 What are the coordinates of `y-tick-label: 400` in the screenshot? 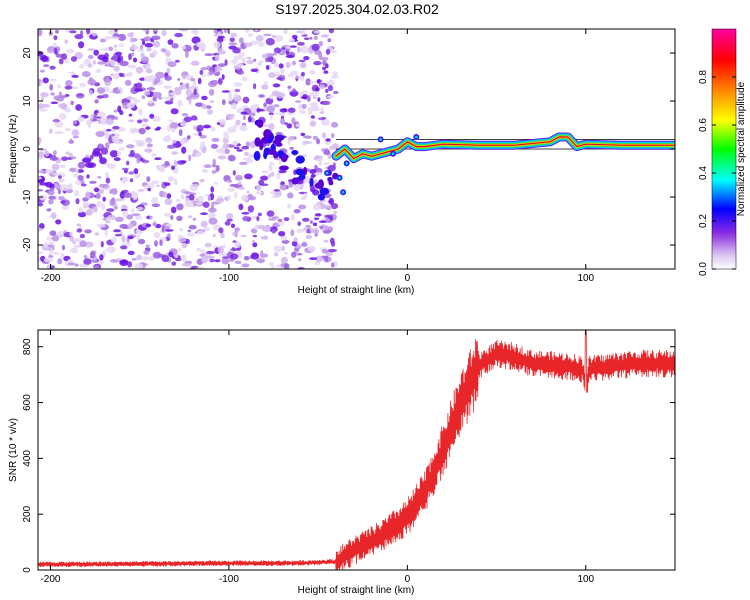 It's located at (27, 458).